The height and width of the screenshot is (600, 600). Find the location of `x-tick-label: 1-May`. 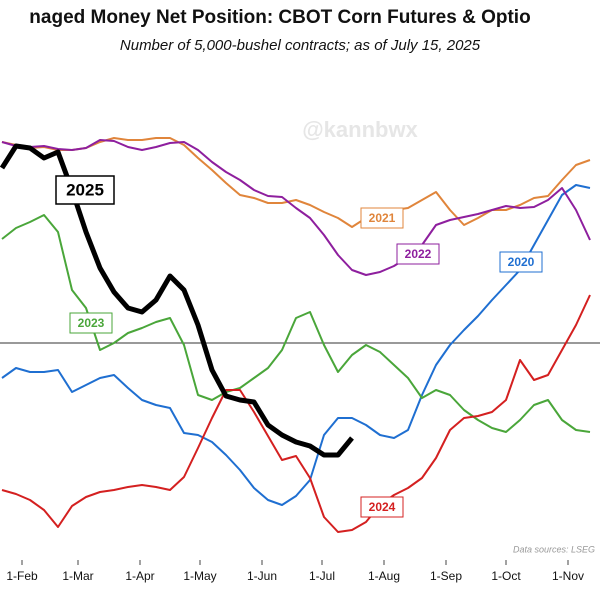

x-tick-label: 1-May is located at coordinates (199, 576).